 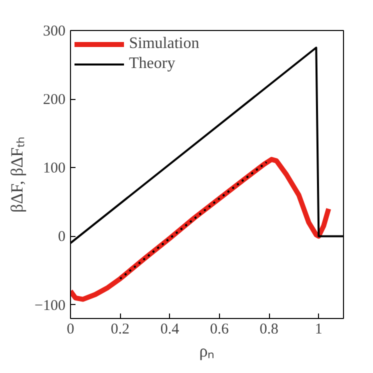 I want to click on y-axis-title: βΔF, βΔFₜₕ, so click(x=17, y=174).